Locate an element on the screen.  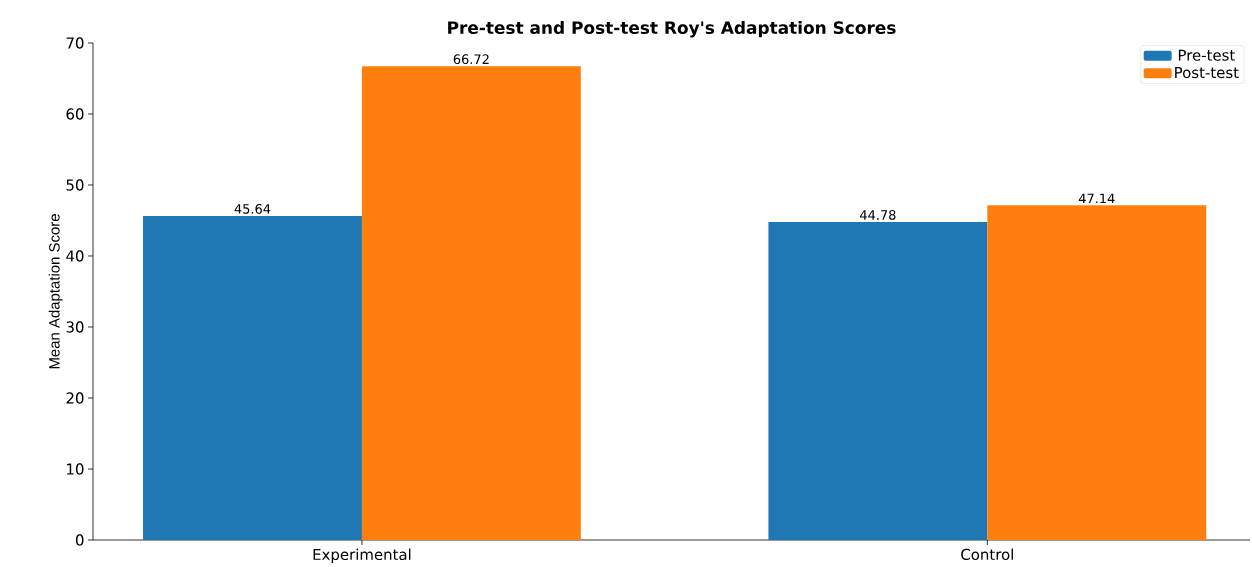
y-tick-label: 20 is located at coordinates (75, 398).